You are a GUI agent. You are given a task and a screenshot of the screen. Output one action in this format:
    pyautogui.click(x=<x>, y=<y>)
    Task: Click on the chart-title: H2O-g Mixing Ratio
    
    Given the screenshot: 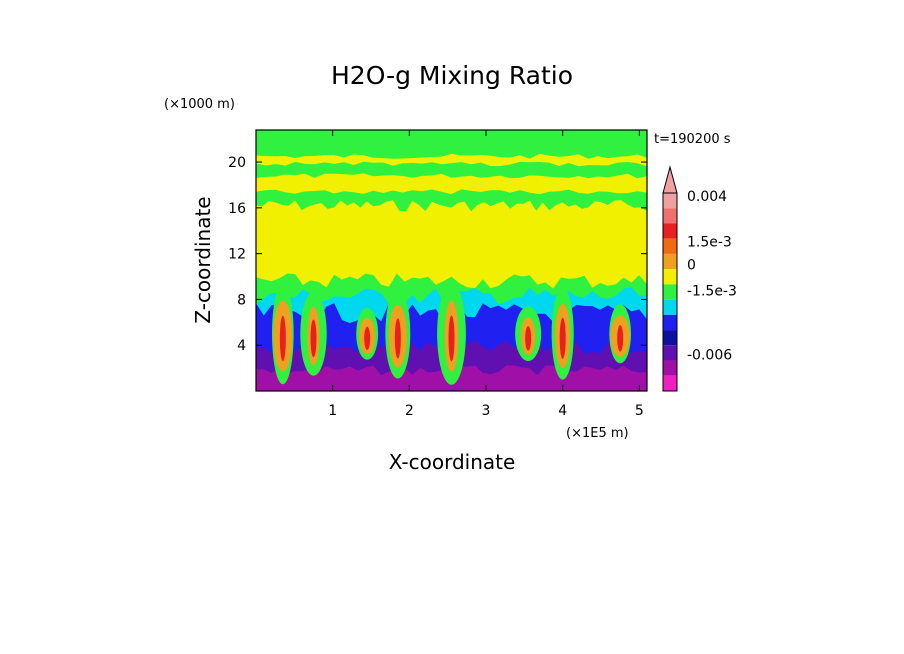 What is the action you would take?
    pyautogui.click(x=452, y=75)
    